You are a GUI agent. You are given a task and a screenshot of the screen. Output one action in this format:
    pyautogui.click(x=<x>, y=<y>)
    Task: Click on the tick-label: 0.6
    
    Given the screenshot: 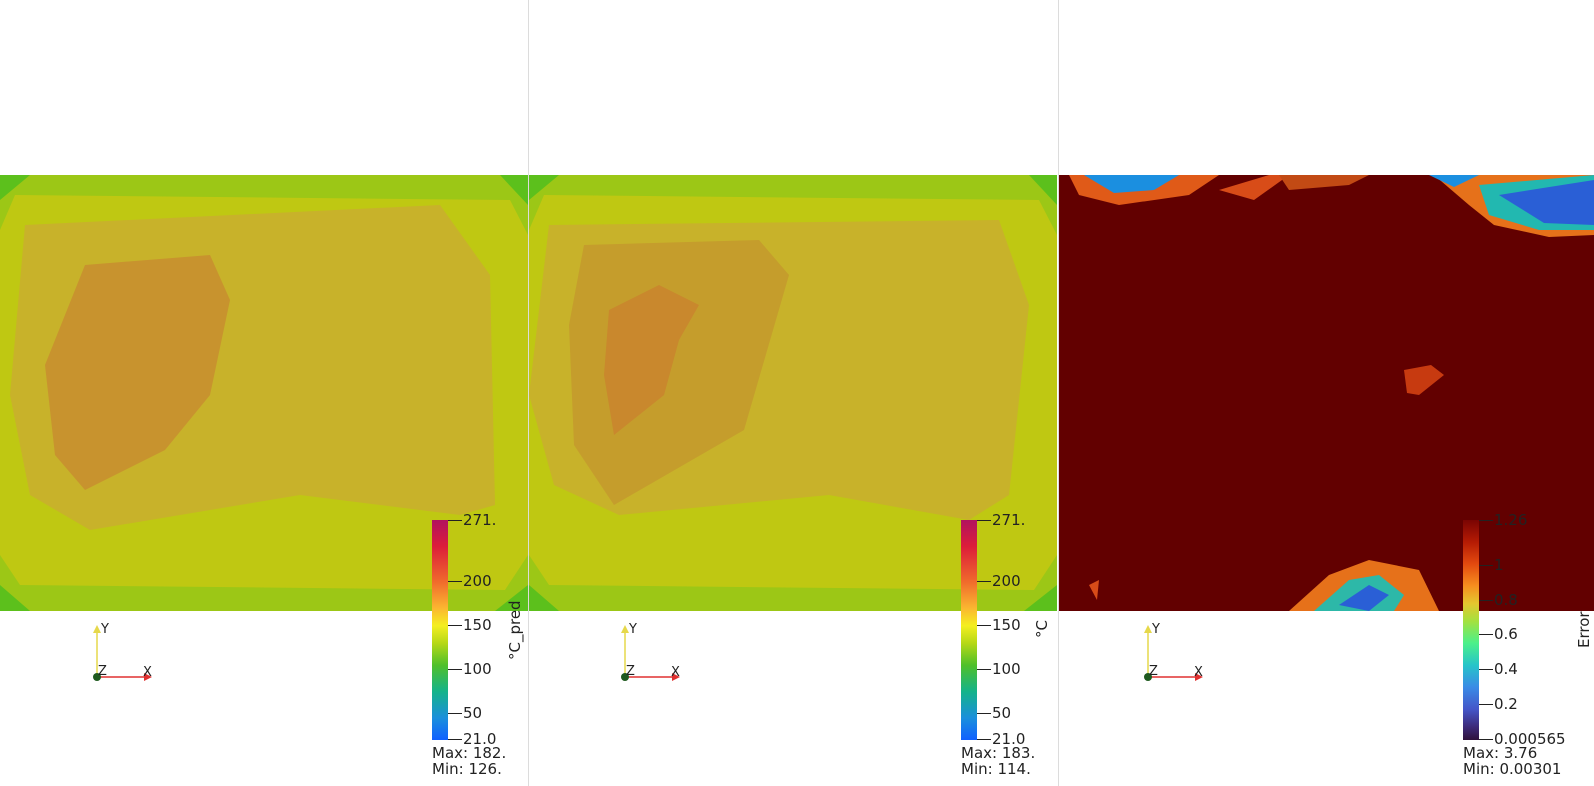 What is the action you would take?
    pyautogui.click(x=1506, y=634)
    